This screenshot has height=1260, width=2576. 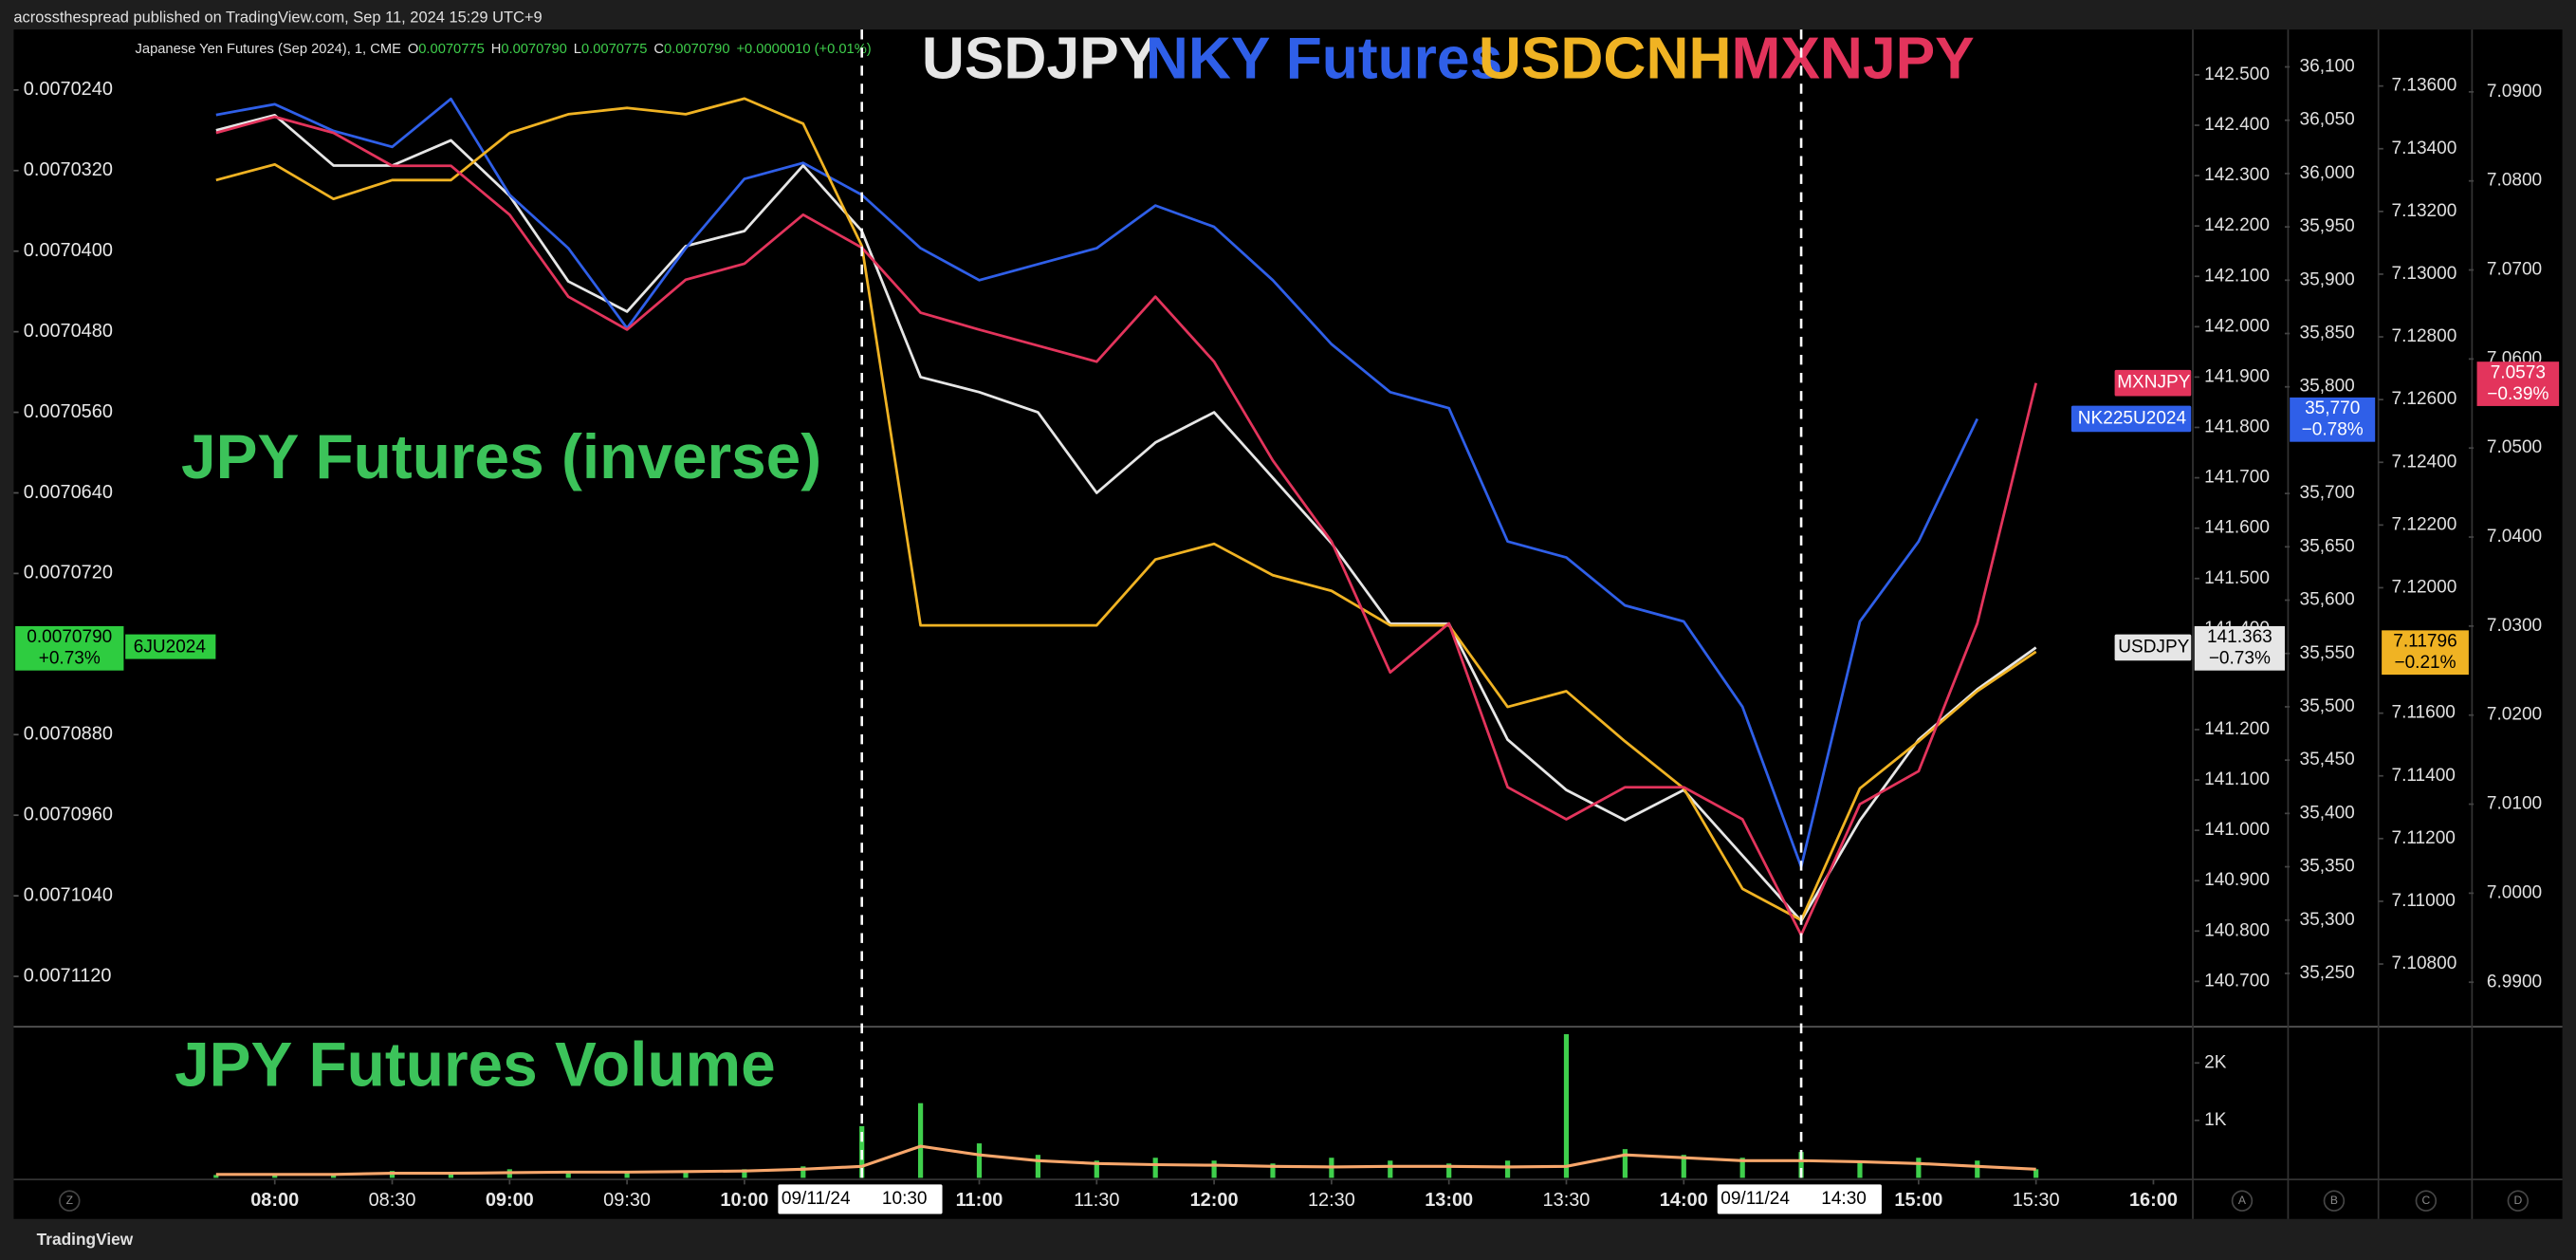 I want to click on legend-key: C, so click(x=658, y=49).